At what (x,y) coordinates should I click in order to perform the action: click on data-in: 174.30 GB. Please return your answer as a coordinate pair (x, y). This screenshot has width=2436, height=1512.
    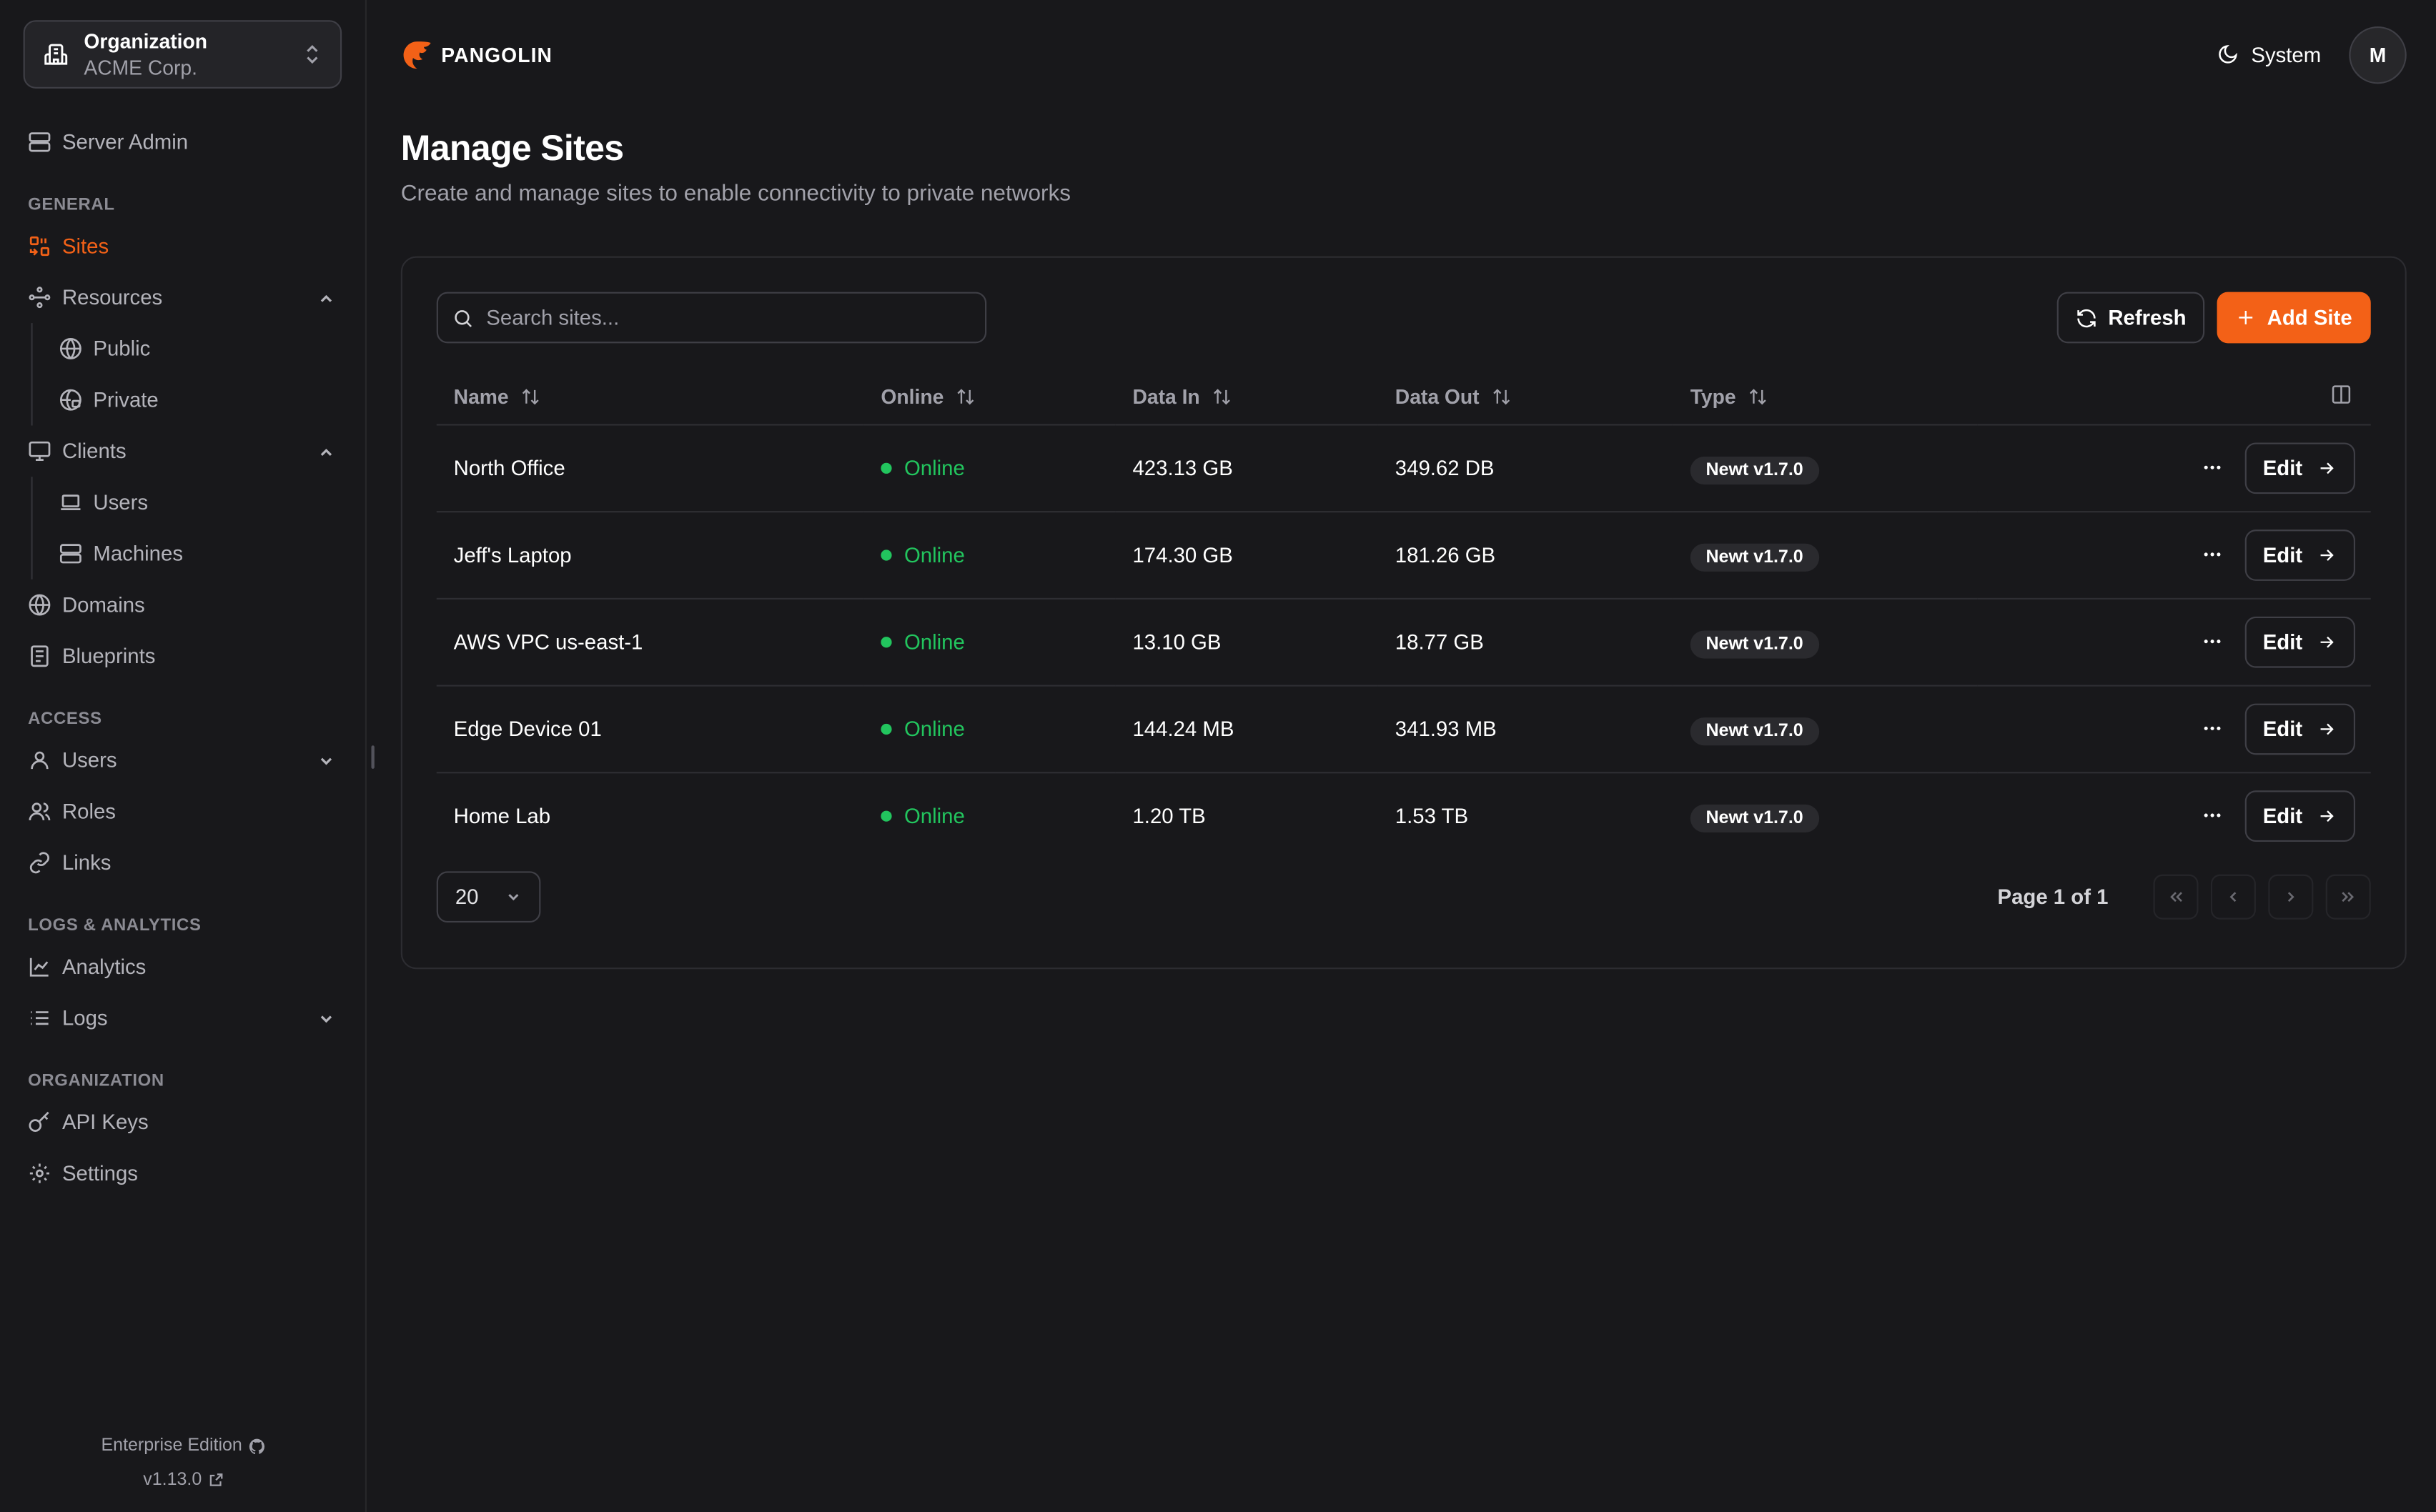
    Looking at the image, I should click on (1247, 555).